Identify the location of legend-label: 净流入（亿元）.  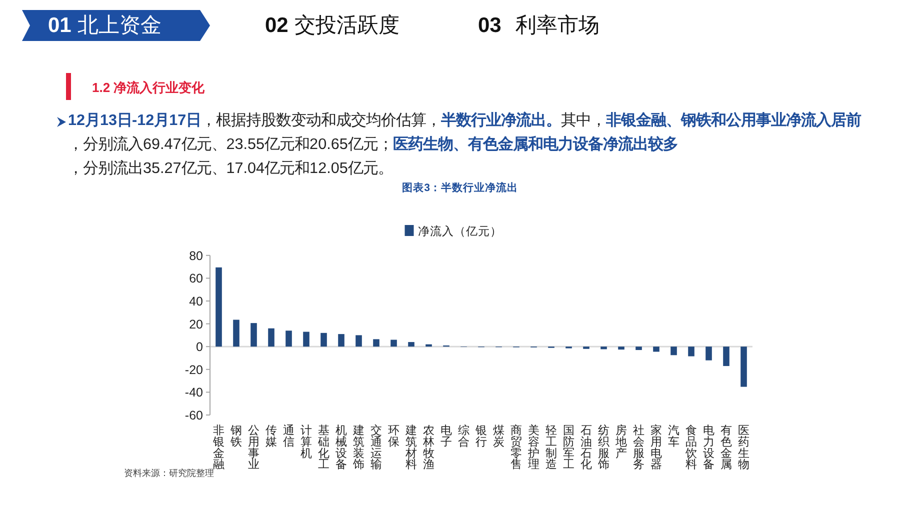
(460, 231).